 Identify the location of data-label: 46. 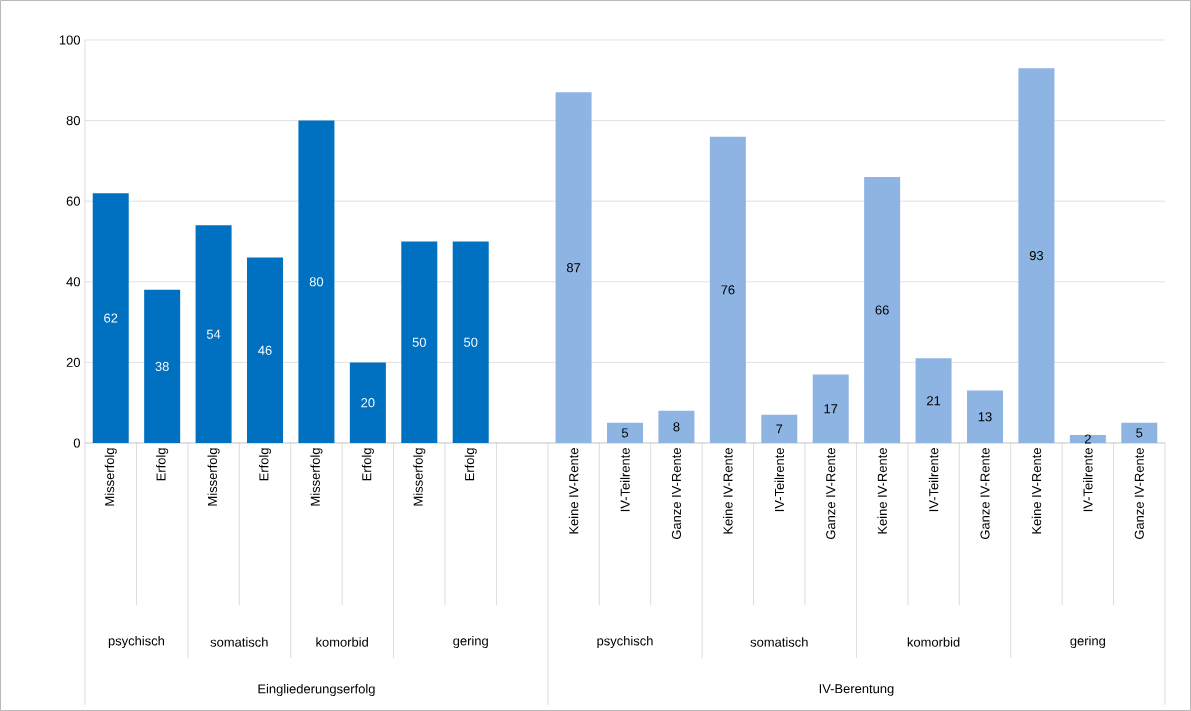
(265, 350).